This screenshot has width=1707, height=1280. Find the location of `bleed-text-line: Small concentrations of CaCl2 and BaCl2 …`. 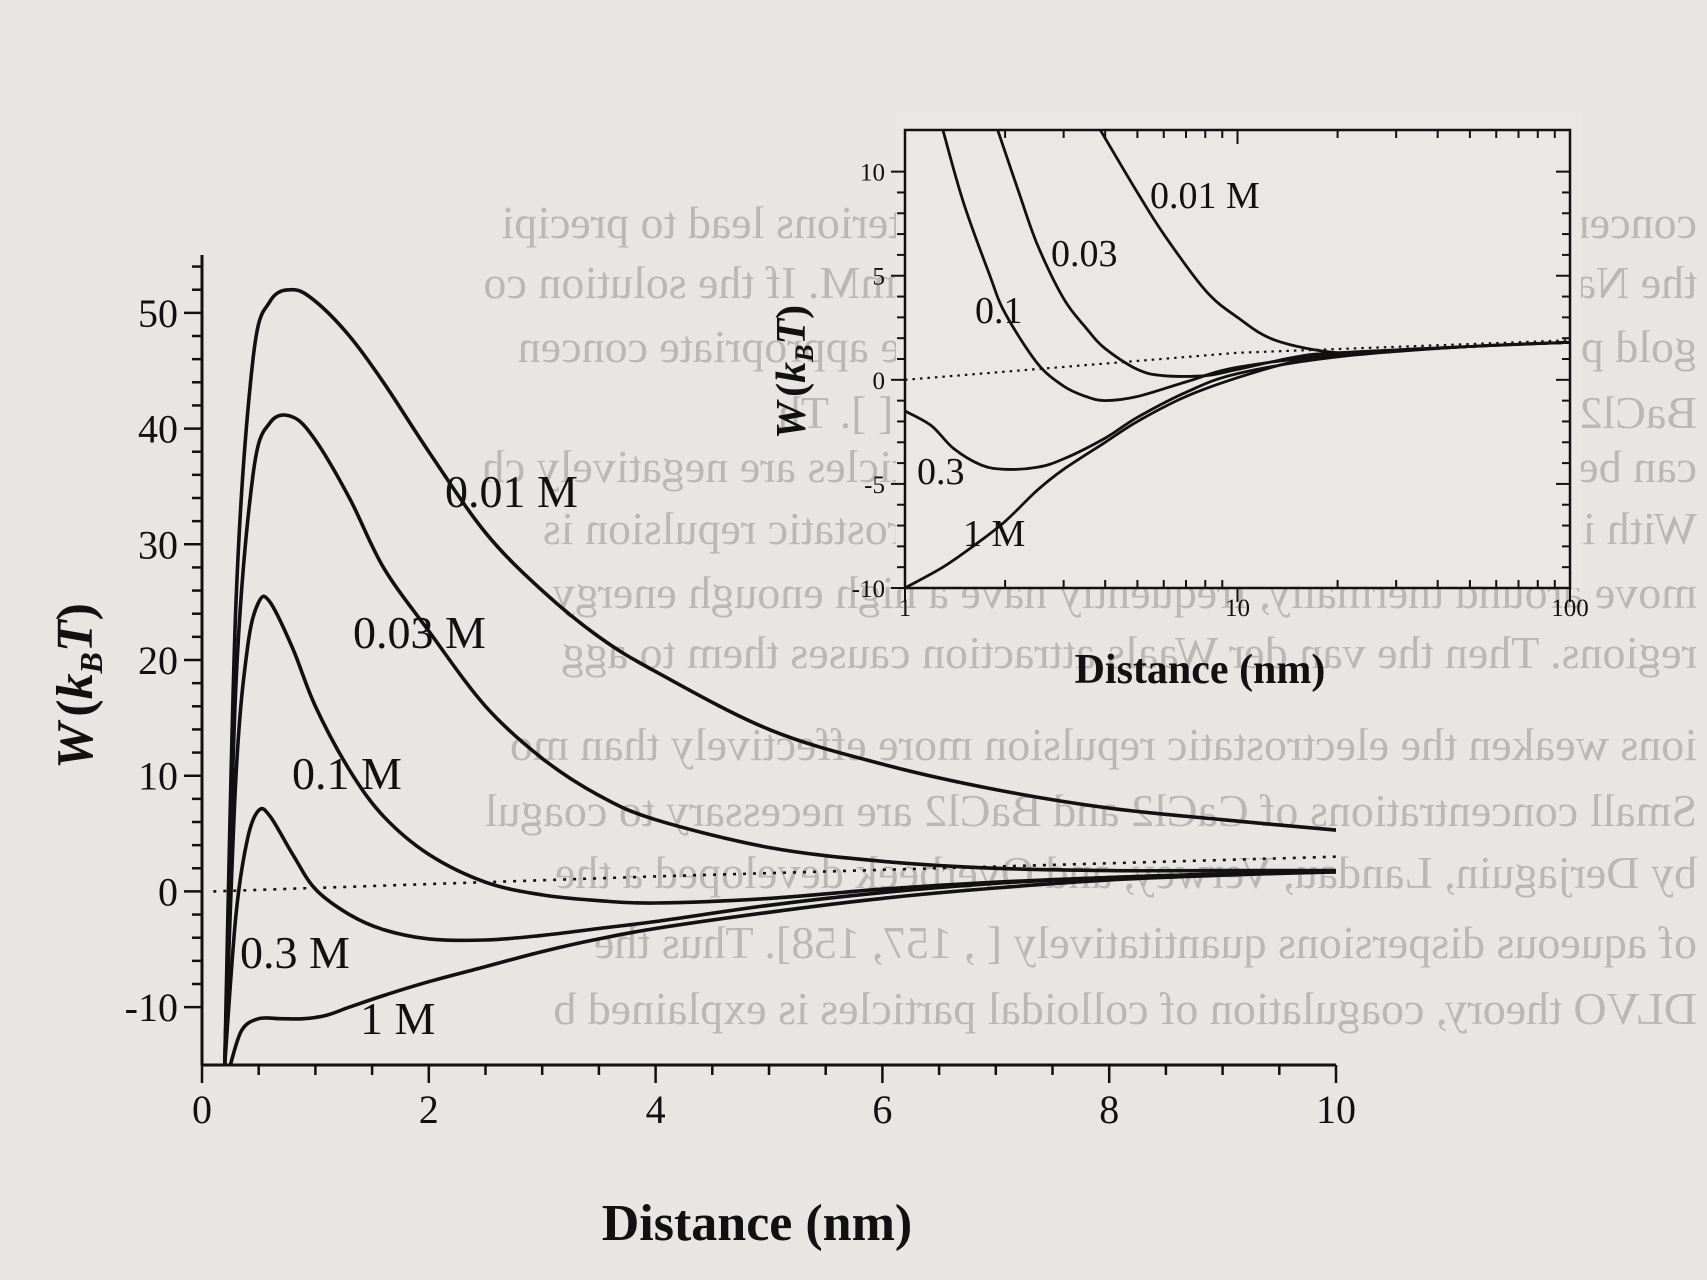

bleed-text-line: Small concentrations of CaCl2 and BaCl2 … is located at coordinates (1091, 810).